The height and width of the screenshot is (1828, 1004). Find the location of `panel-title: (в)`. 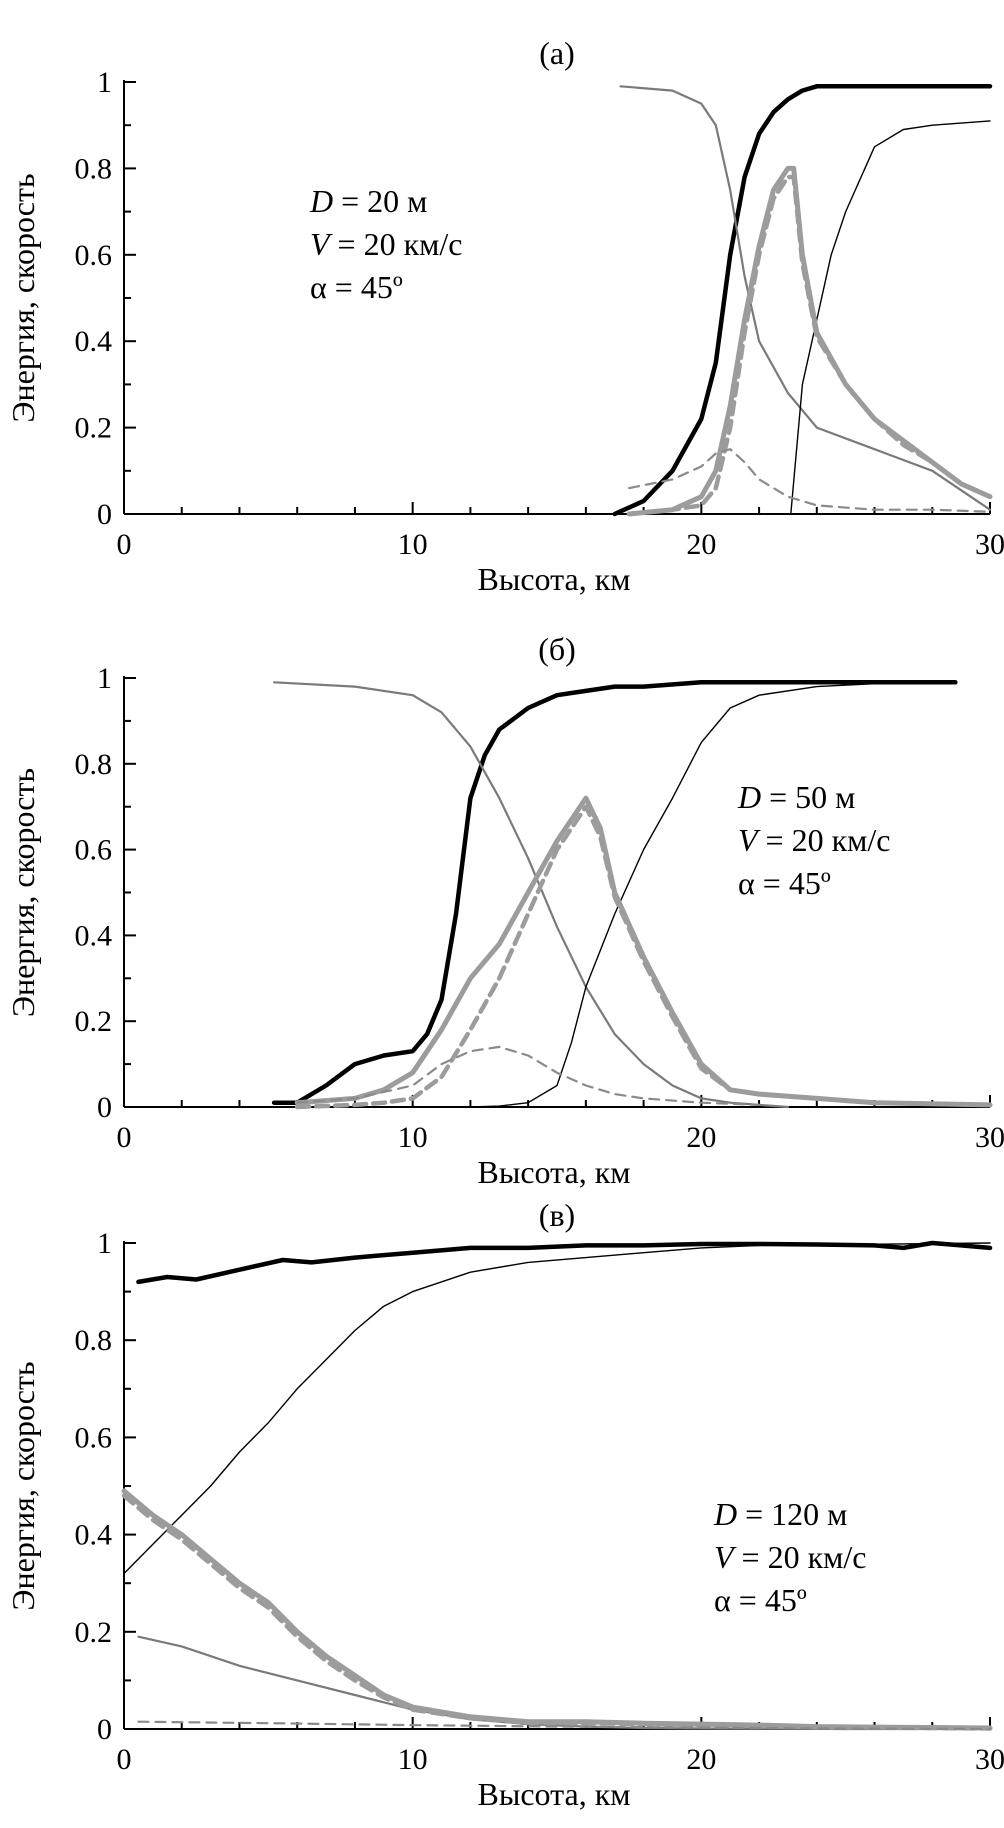

panel-title: (в) is located at coordinates (557, 1215).